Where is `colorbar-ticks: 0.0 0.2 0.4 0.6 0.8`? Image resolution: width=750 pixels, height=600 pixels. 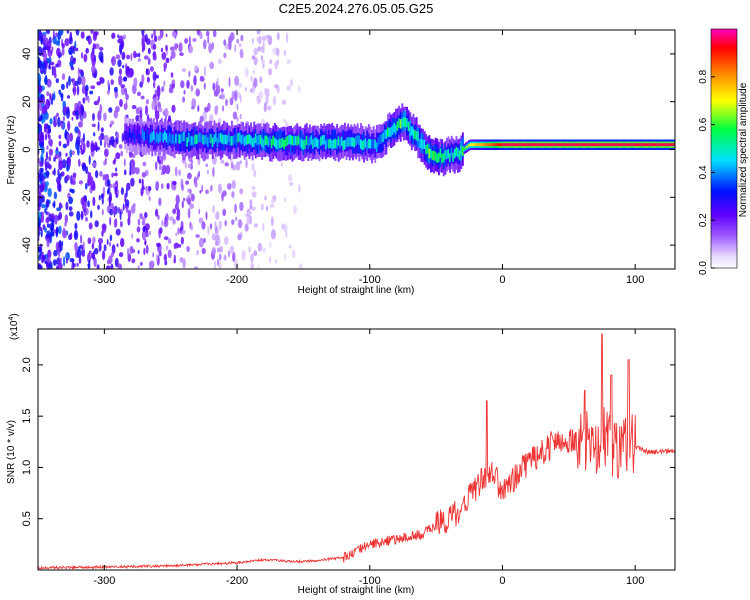
colorbar-ticks: 0.0 0.2 0.4 0.6 0.8 is located at coordinates (706, 172).